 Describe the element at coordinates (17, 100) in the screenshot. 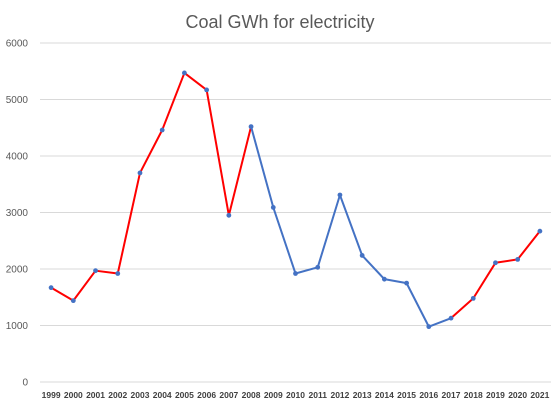

I see `y-tick-label: 5000` at that location.